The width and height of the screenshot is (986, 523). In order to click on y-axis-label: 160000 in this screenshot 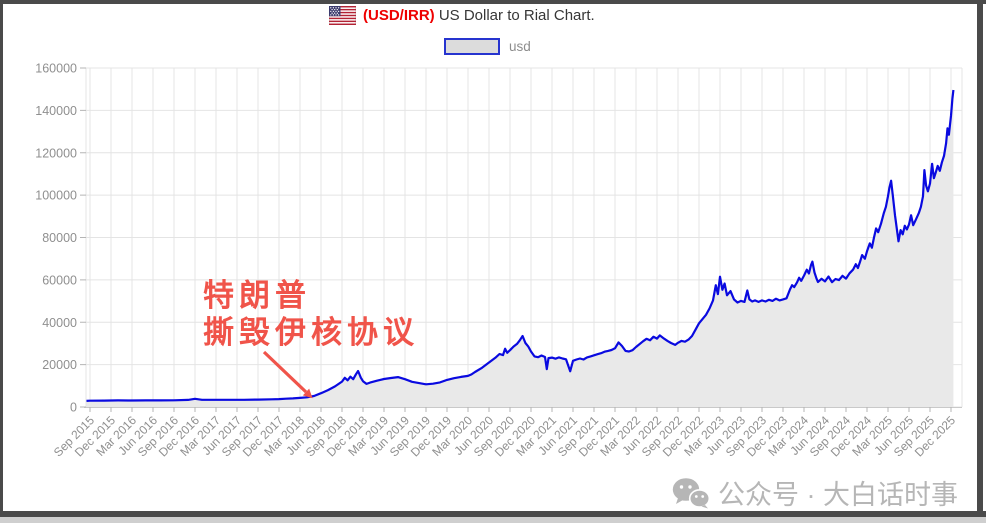, I will do `click(56, 69)`.